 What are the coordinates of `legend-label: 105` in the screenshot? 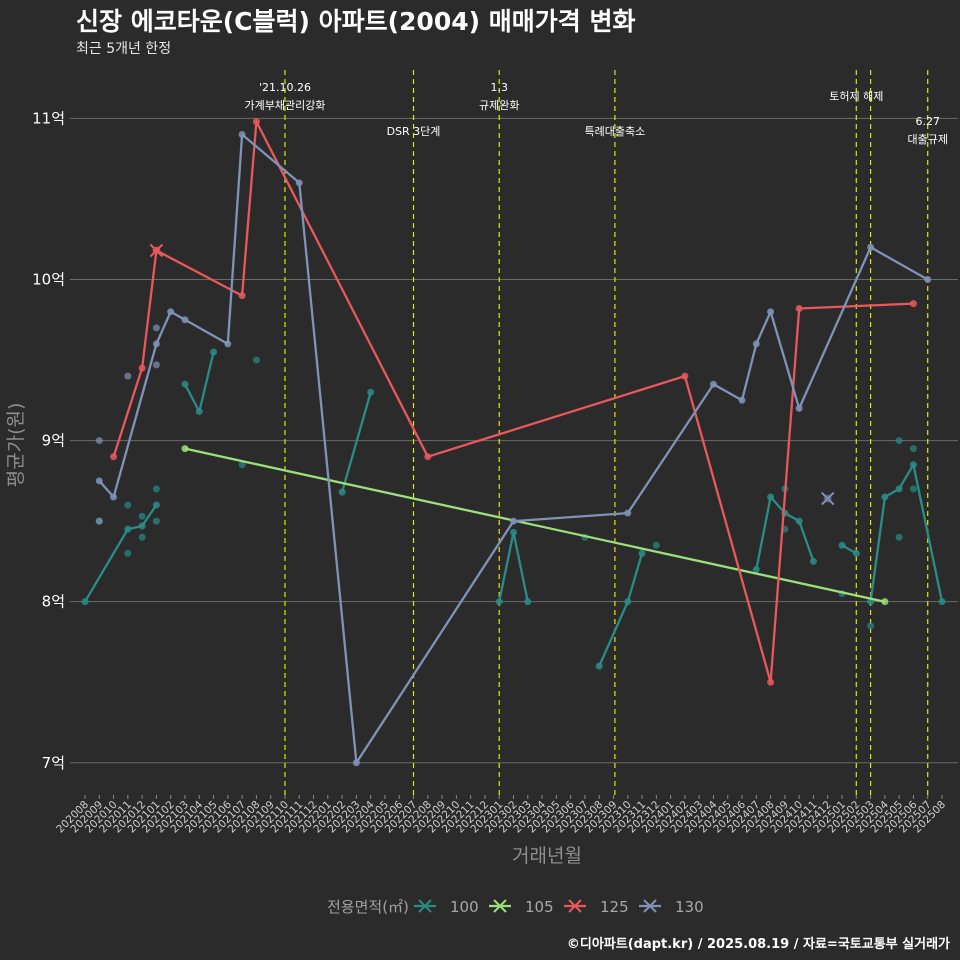 It's located at (539, 907).